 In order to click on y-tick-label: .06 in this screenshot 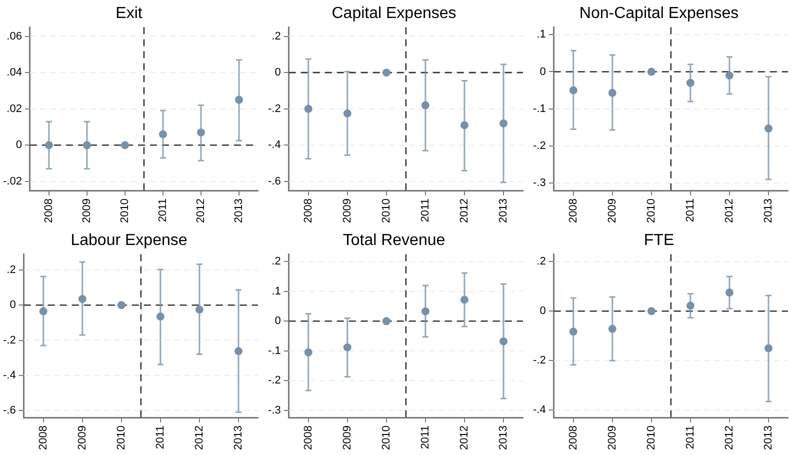, I will do `click(14, 36)`.